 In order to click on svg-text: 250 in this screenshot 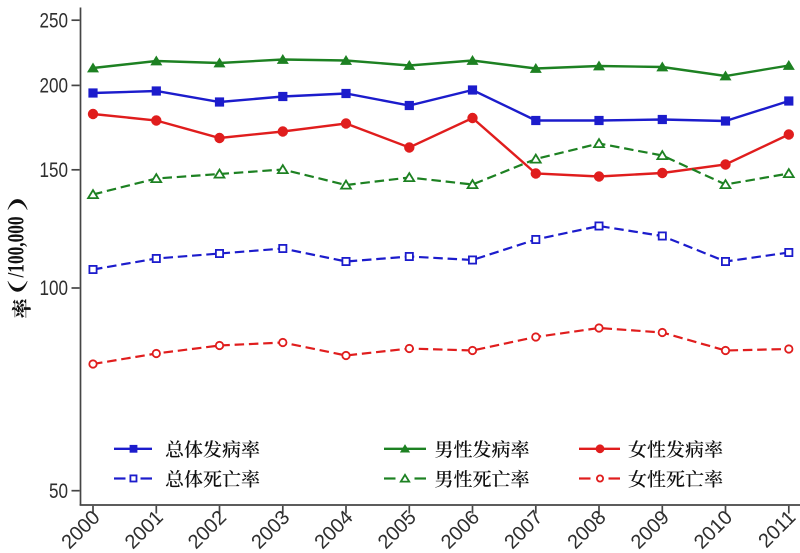, I will do `click(54, 20)`.